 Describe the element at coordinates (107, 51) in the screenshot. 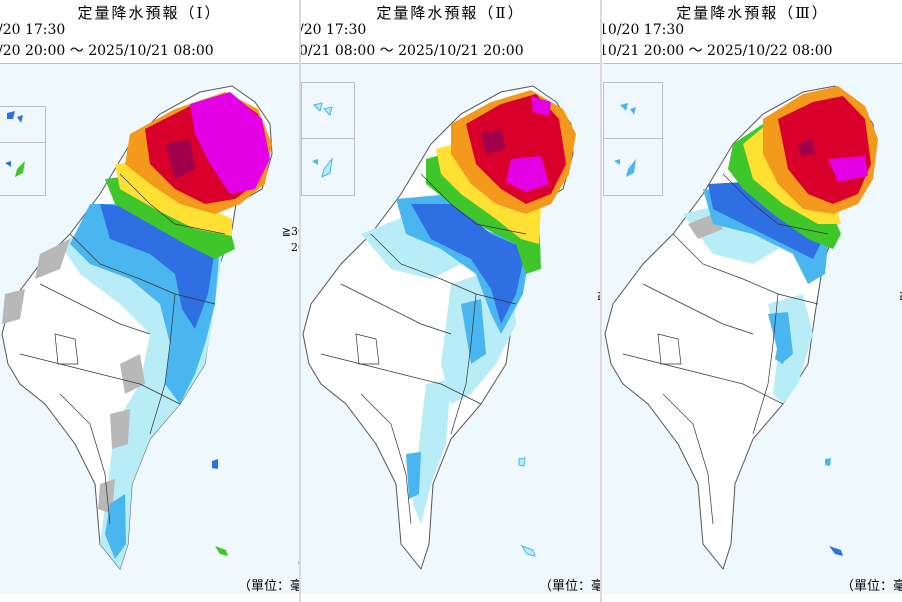

I see `valid-period: /20 20:00 ～ 2025/10/21 08:00` at that location.